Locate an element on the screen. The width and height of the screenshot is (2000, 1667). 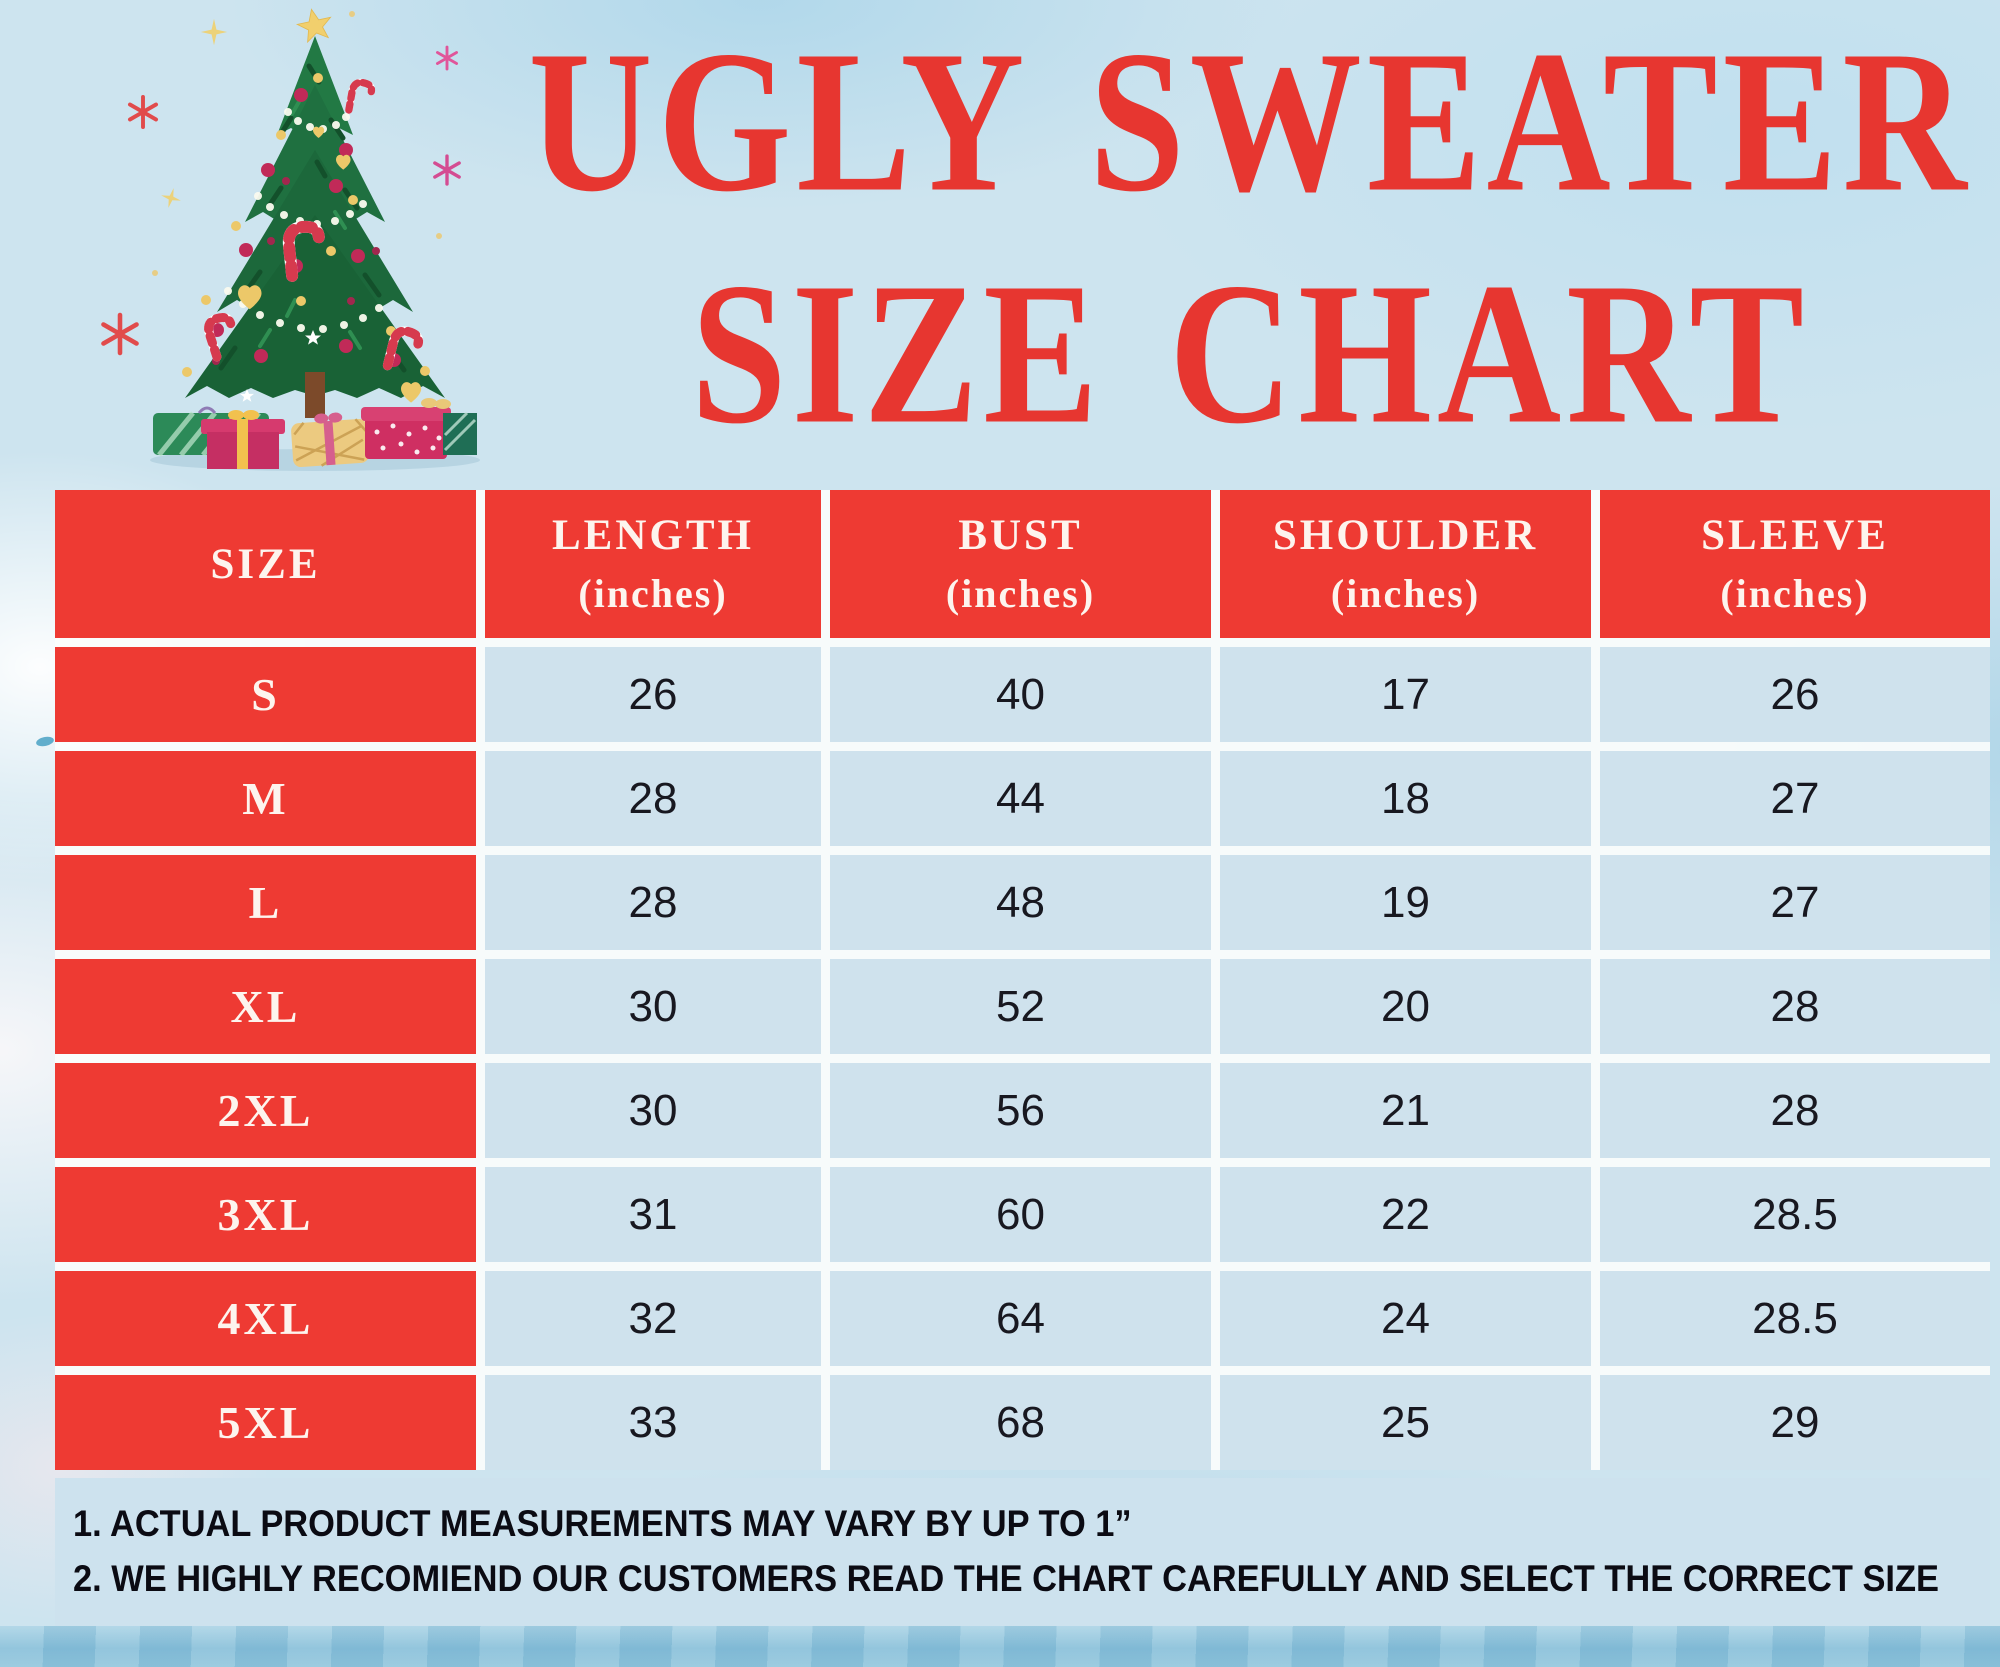
cell-m-sleeve: 27 is located at coordinates (1795, 798).